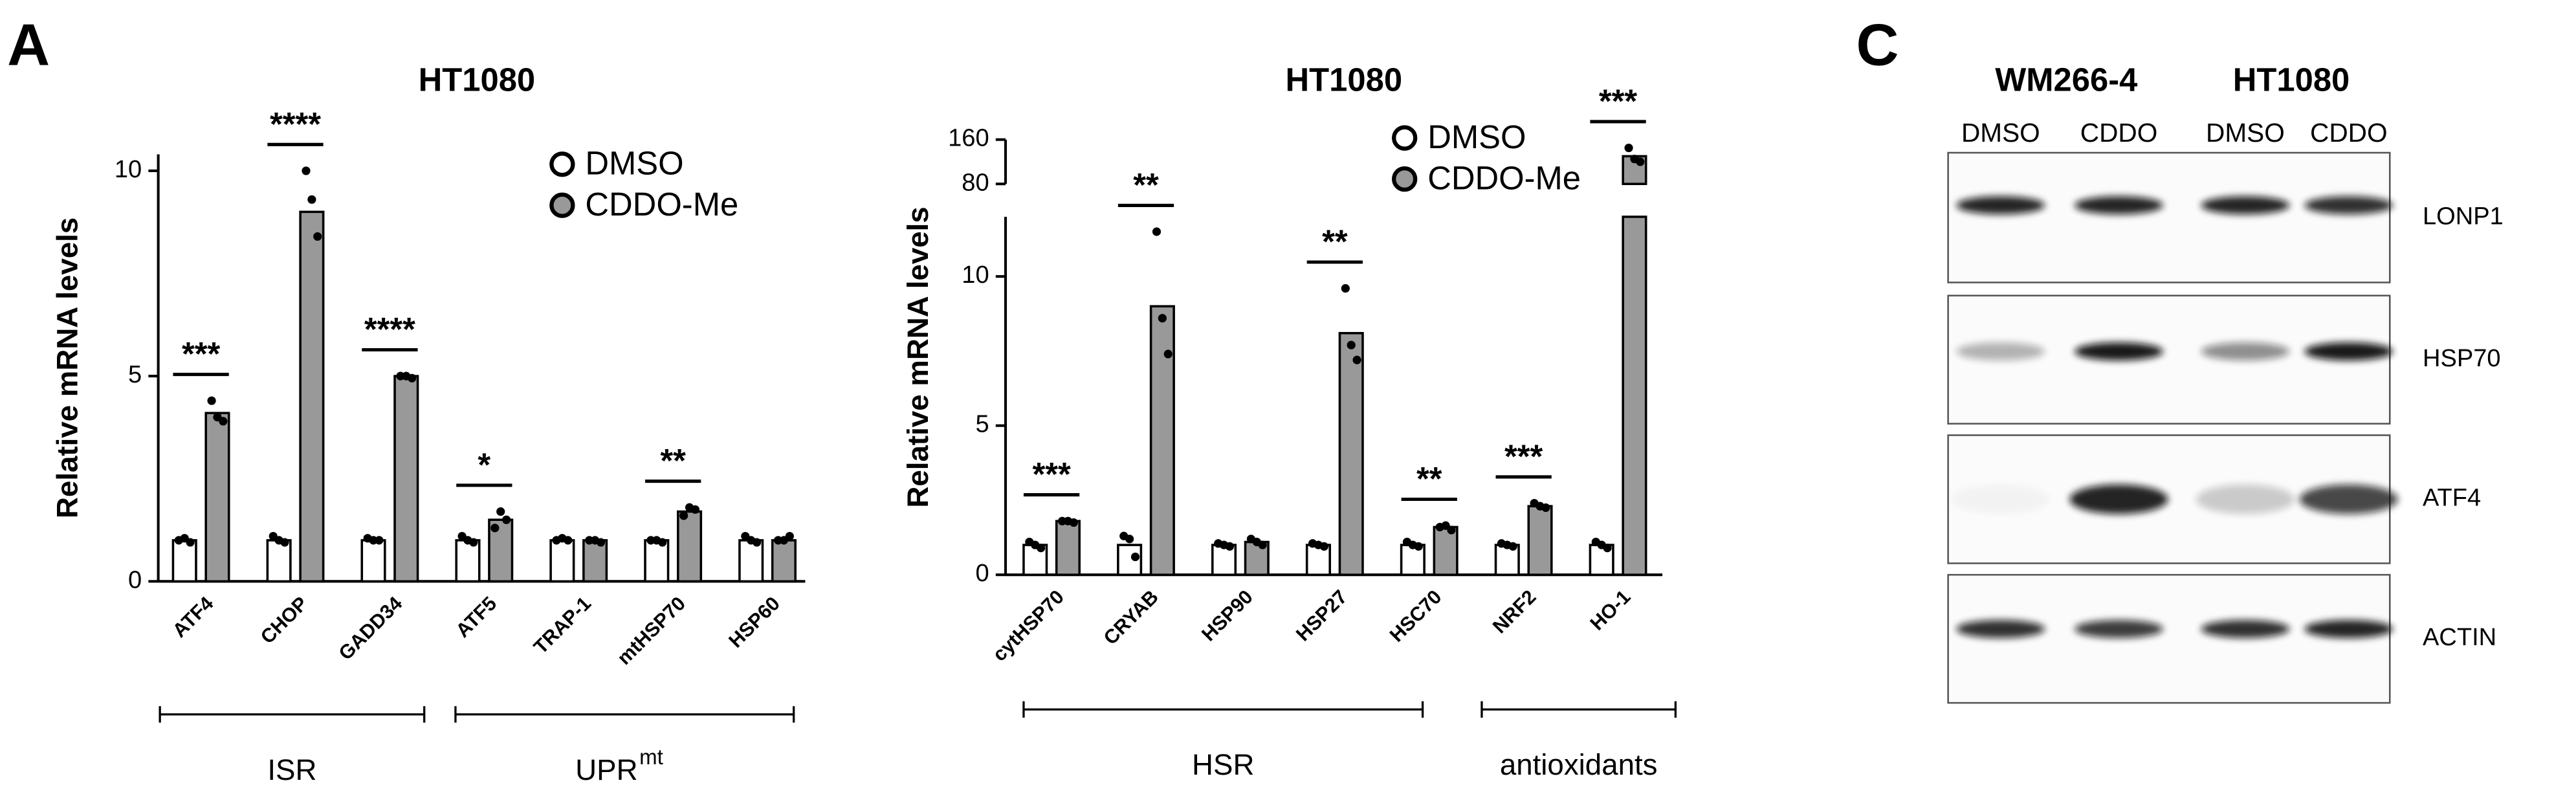 The image size is (2576, 785). What do you see at coordinates (477, 617) in the screenshot?
I see `x-tick-label: ATF5` at bounding box center [477, 617].